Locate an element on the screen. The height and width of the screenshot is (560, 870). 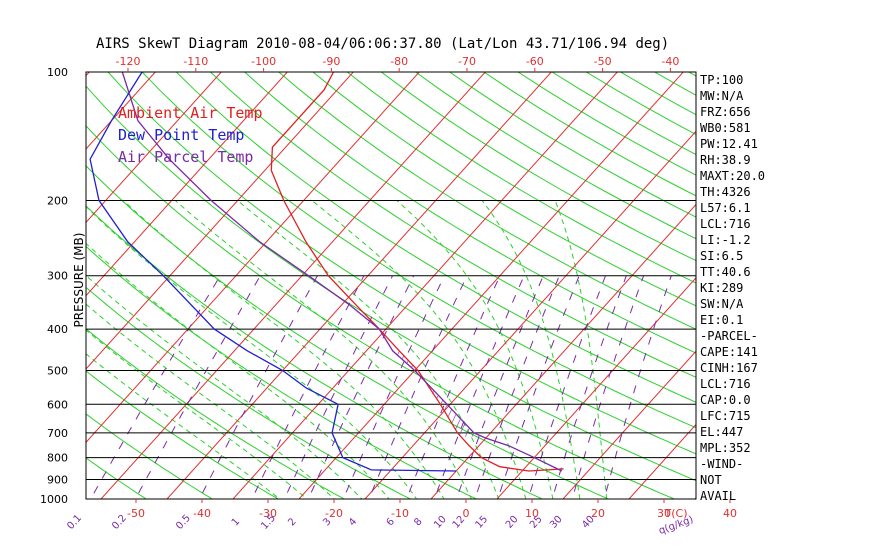
mixing-ratio-tick-label: 0.1 is located at coordinates (74, 522).